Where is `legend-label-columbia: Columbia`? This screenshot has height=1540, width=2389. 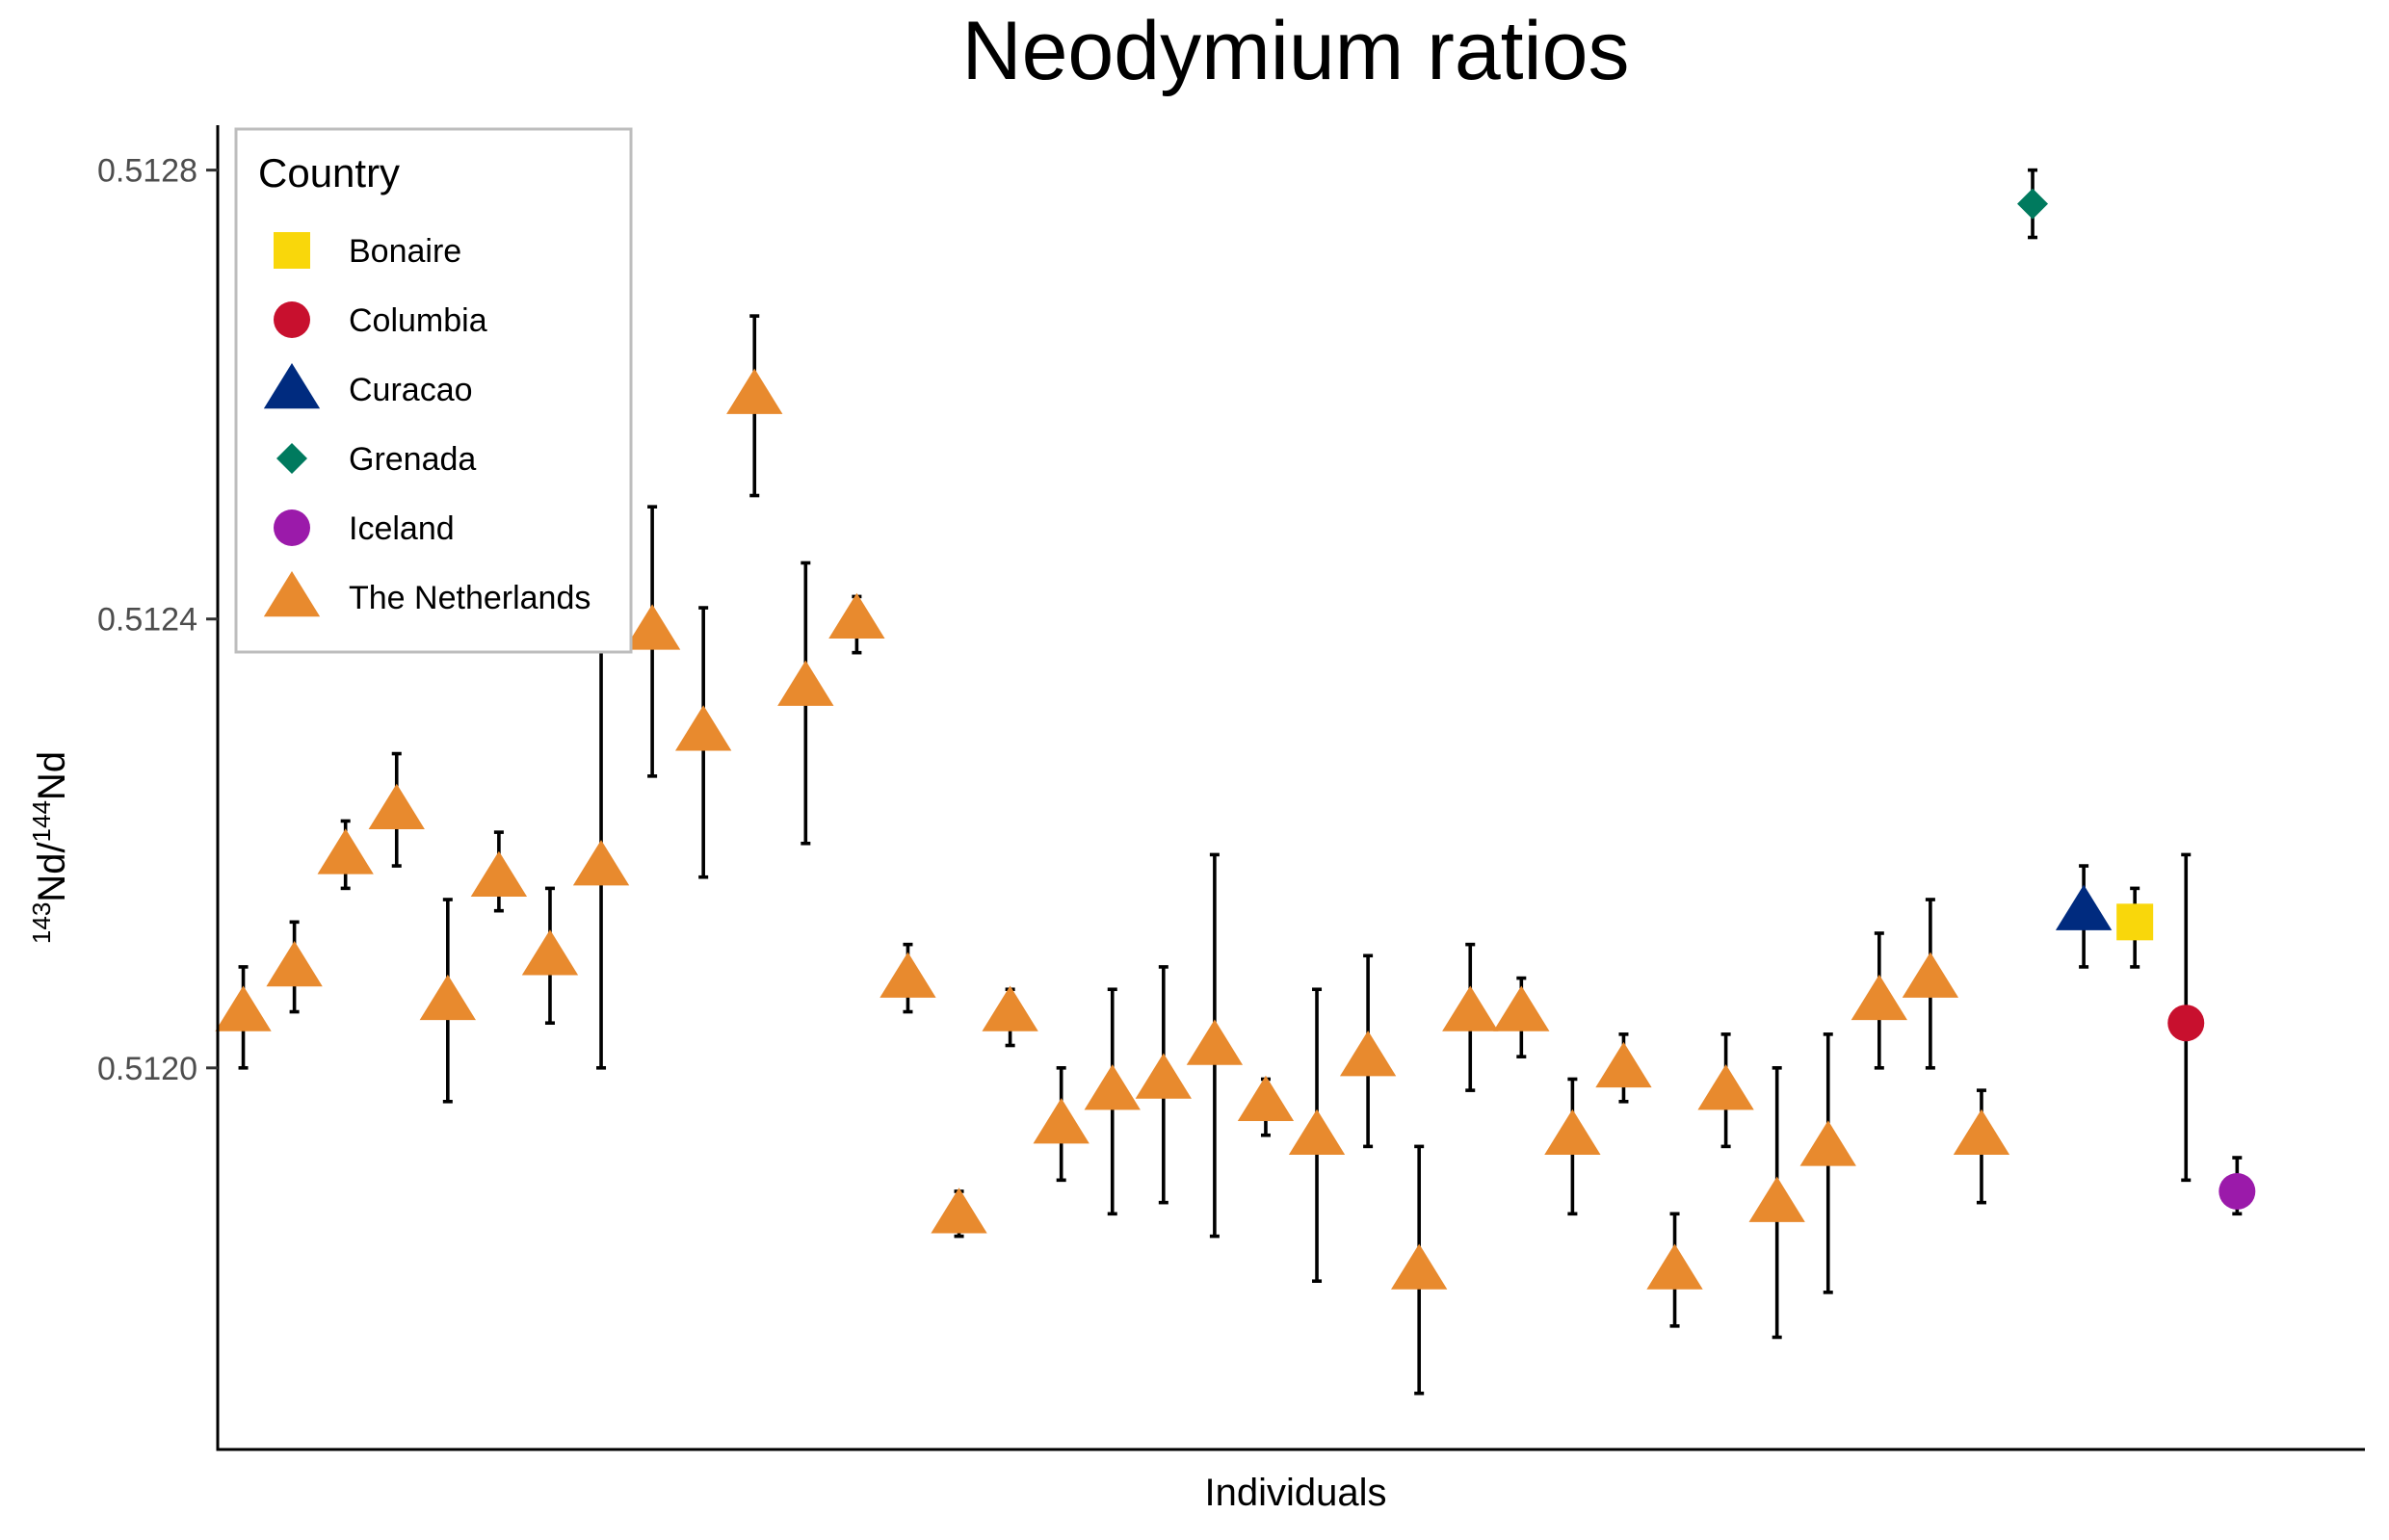
legend-label-columbia: Columbia is located at coordinates (418, 320).